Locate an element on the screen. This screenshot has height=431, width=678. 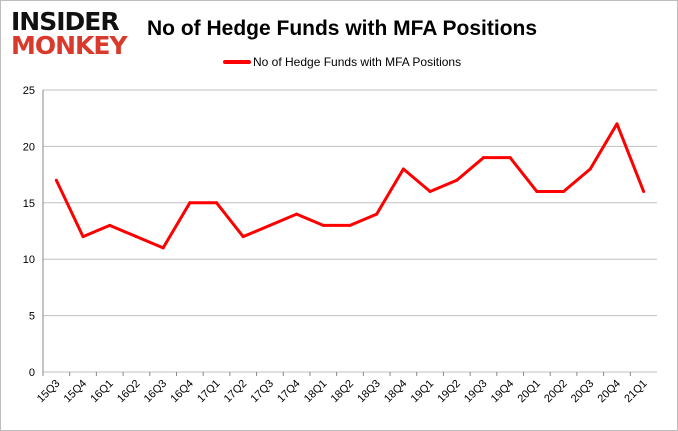
x-tick-label: 16Q2 is located at coordinates (129, 392).